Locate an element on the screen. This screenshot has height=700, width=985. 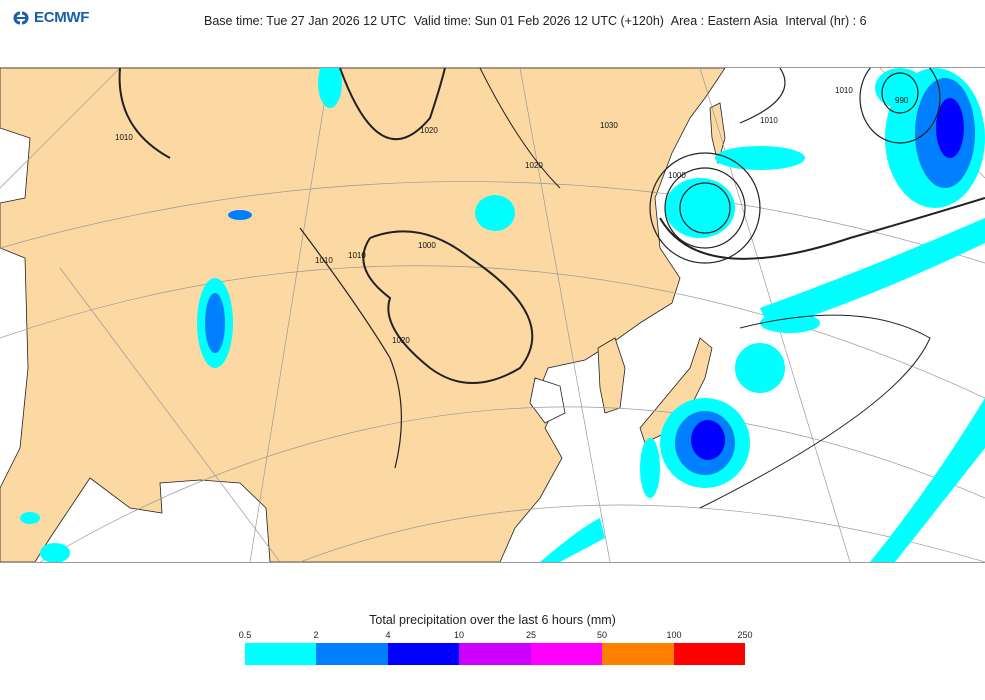
logo-text: ECMWF is located at coordinates (62, 17).